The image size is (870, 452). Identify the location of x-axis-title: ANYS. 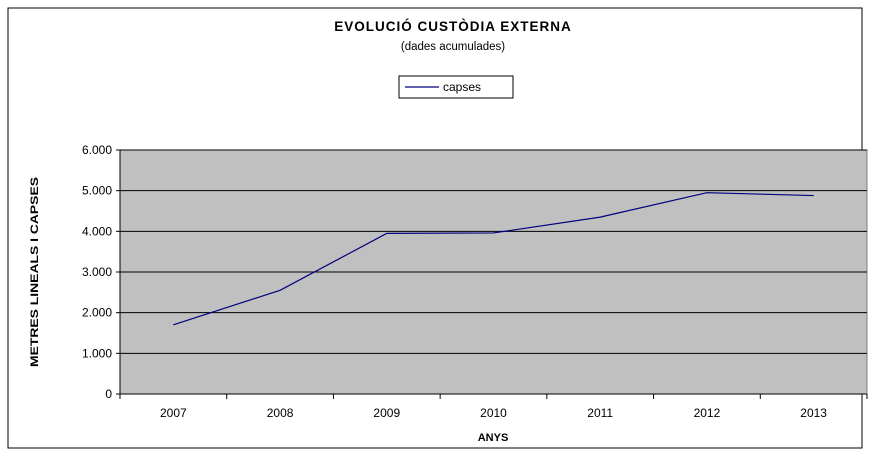
(493, 438).